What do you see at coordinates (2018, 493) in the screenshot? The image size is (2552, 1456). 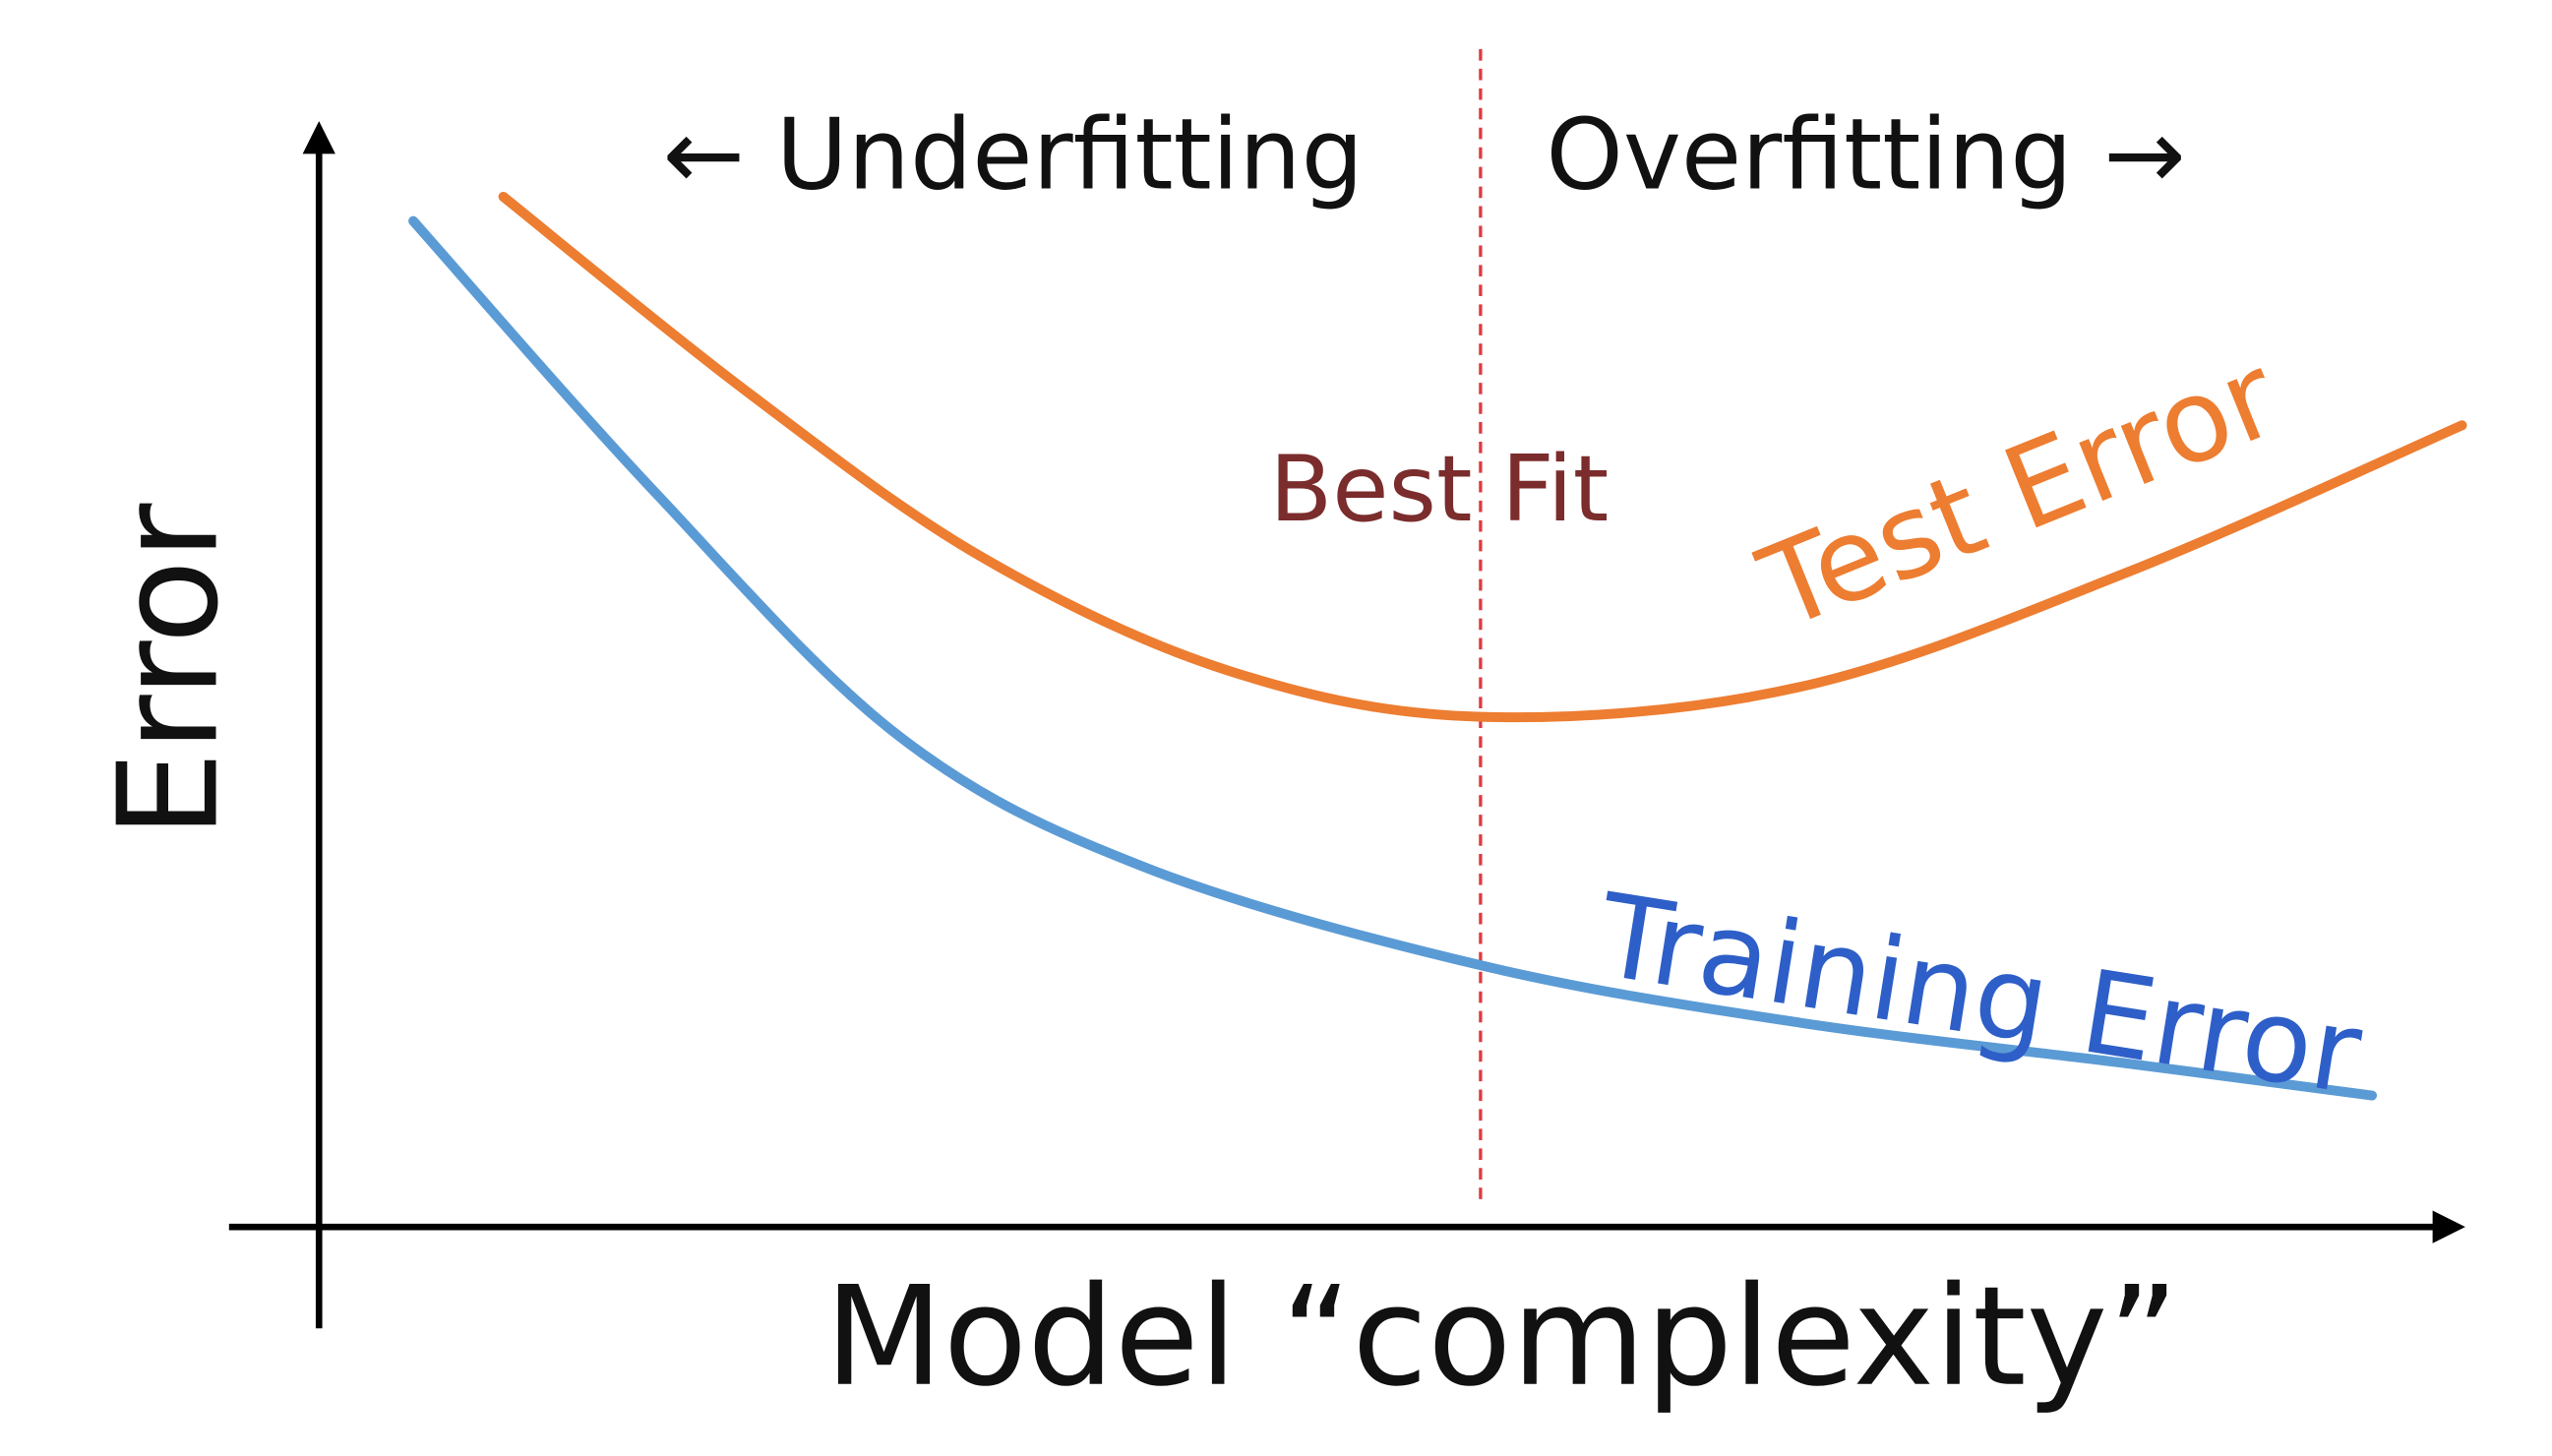 I see `series-label-test-error: Test Error` at bounding box center [2018, 493].